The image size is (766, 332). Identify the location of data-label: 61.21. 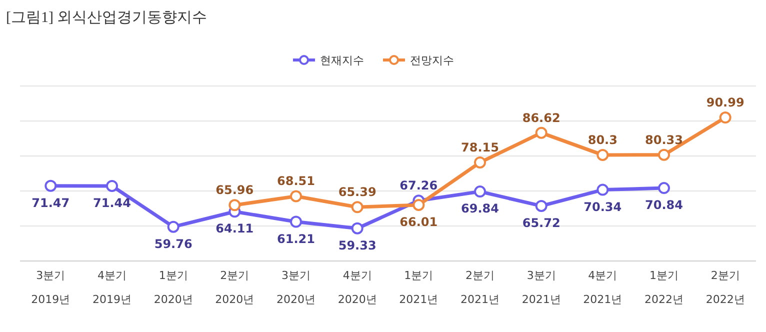
(296, 239).